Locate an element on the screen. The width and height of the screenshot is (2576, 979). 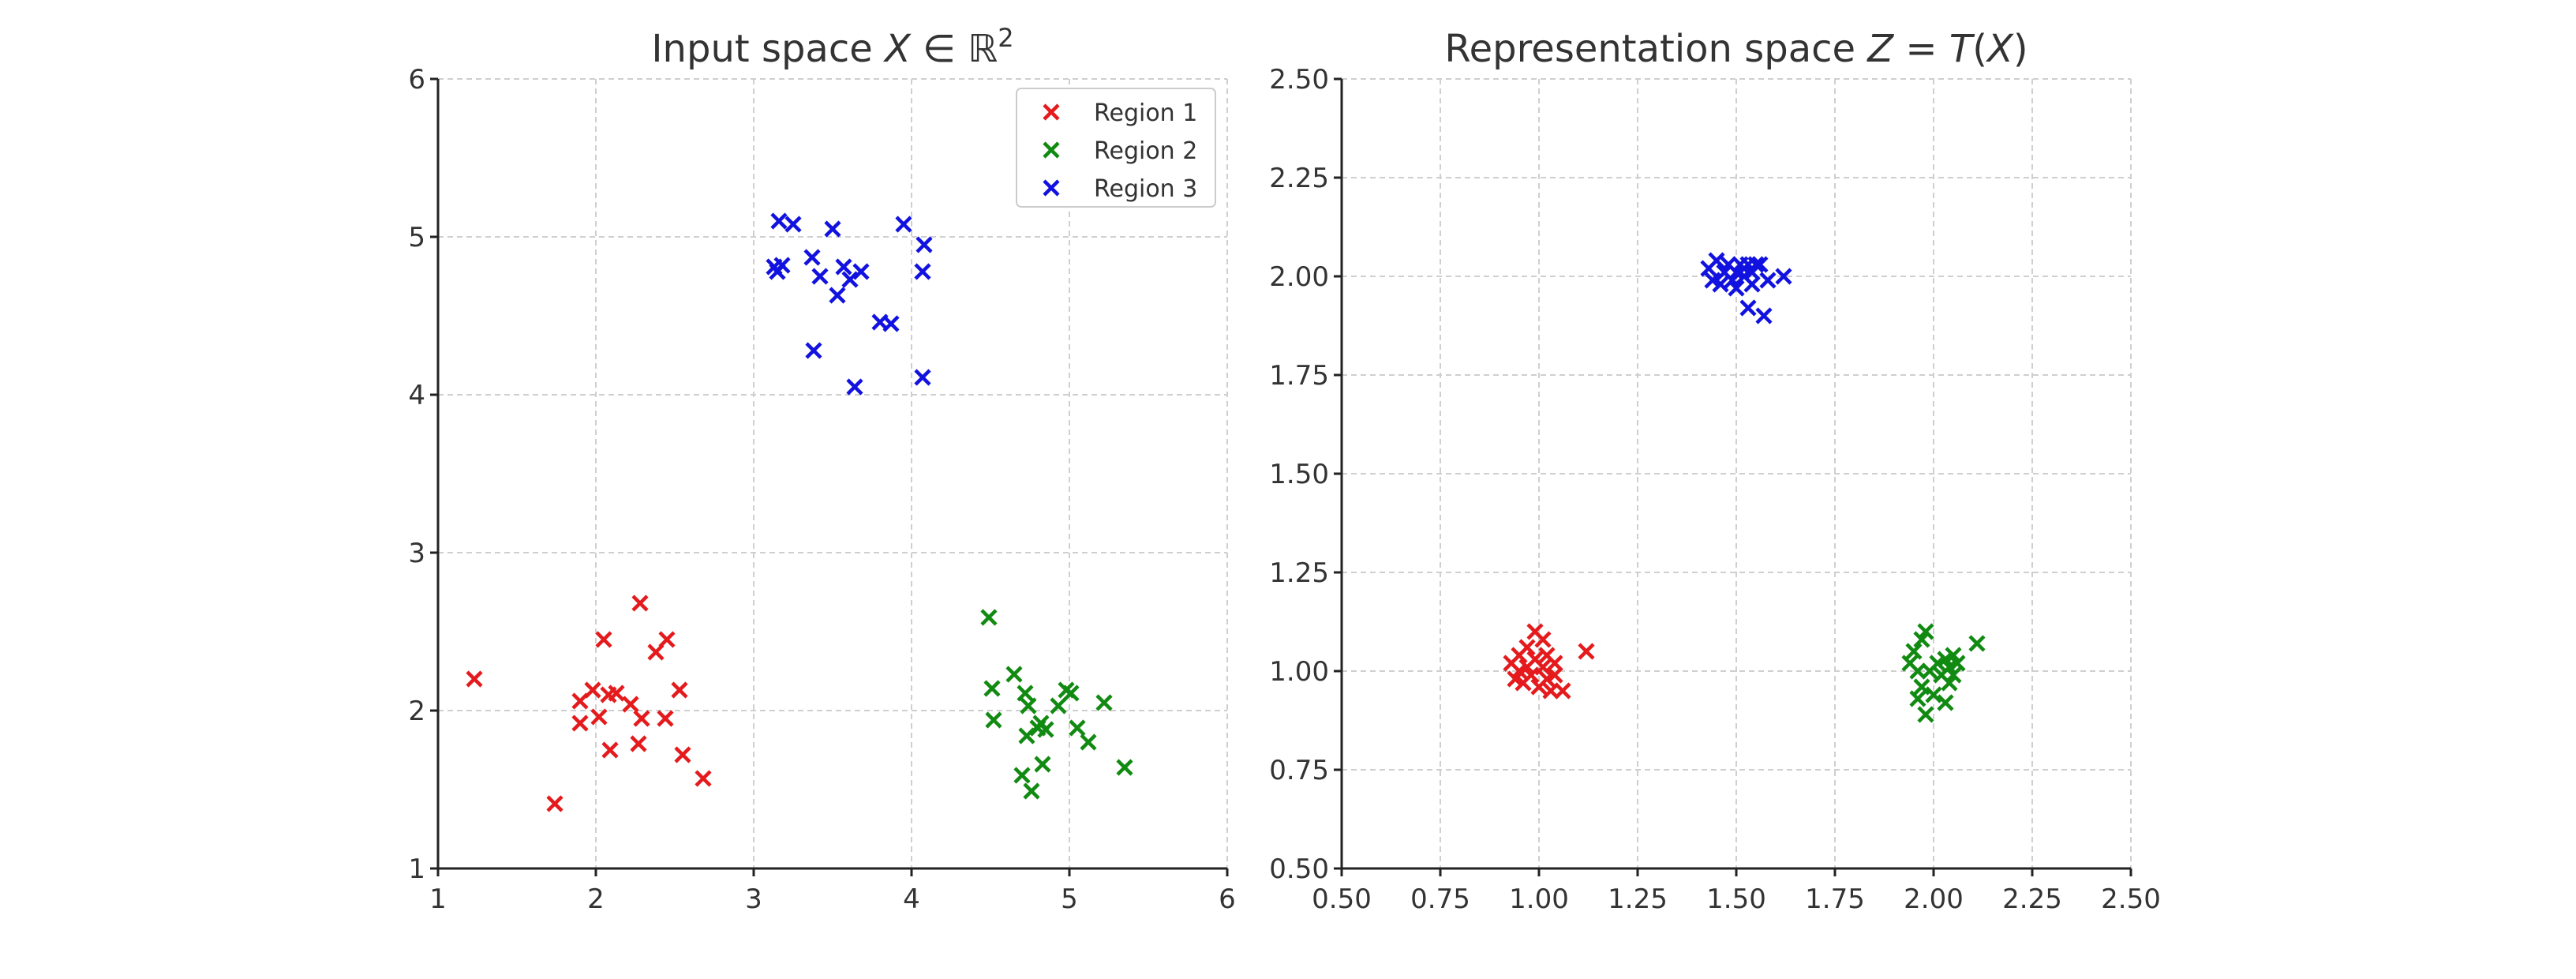
x-tick-label: 1.00 is located at coordinates (1539, 899).